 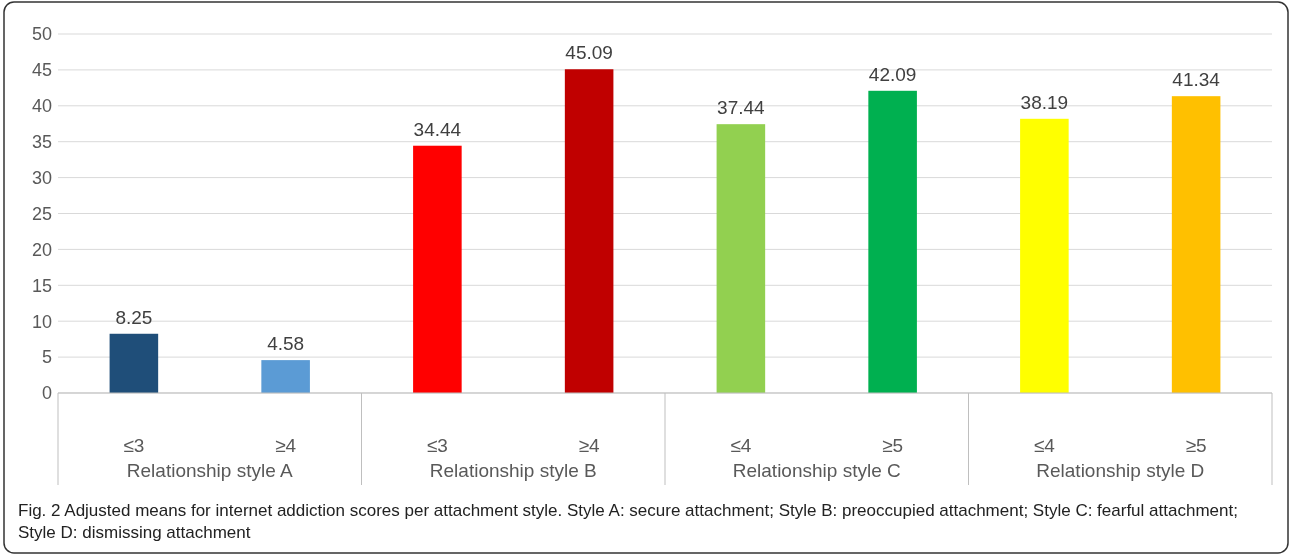 What do you see at coordinates (1196, 80) in the screenshot?
I see `data-label: 41.34` at bounding box center [1196, 80].